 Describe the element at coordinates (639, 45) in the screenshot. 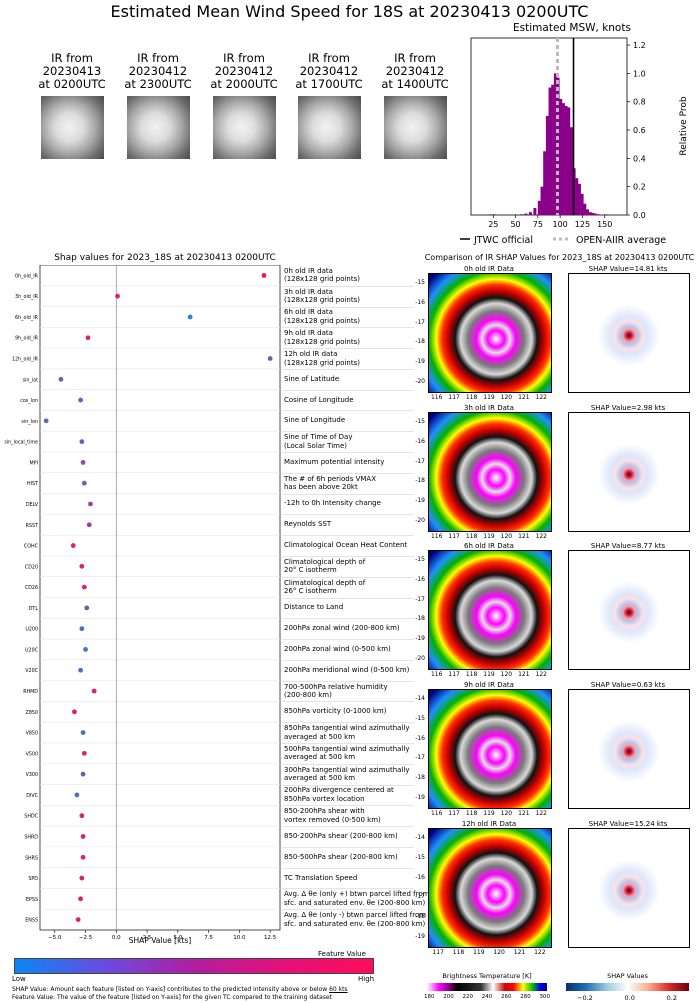

I see `histogram-y-tick-label: 1.2` at that location.